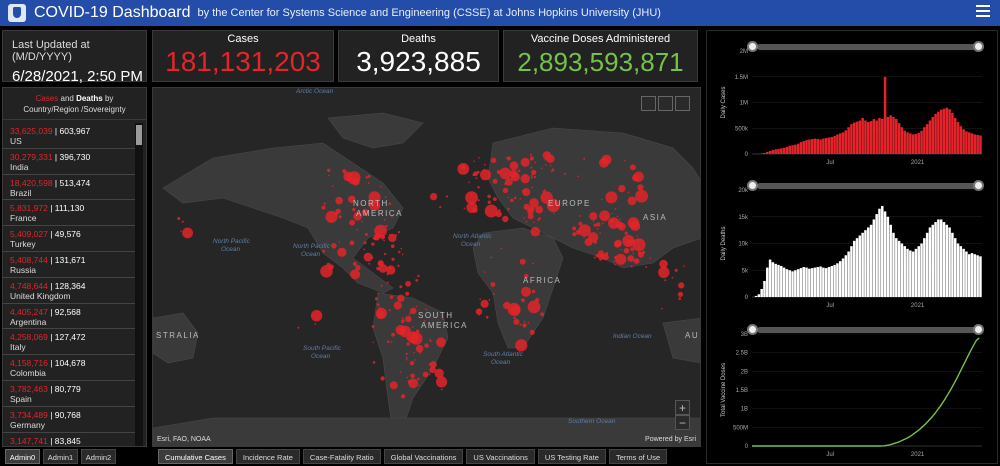 The image size is (1000, 466). I want to click on country-row: 3,147,741 | 83,845 Iran, so click(69, 440).